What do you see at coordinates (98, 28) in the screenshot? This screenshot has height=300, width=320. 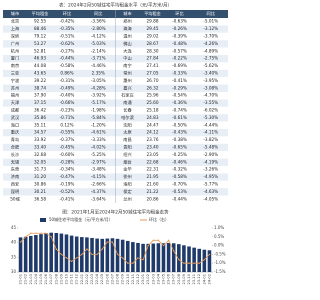 I see `table-cell: -2.80%` at bounding box center [98, 28].